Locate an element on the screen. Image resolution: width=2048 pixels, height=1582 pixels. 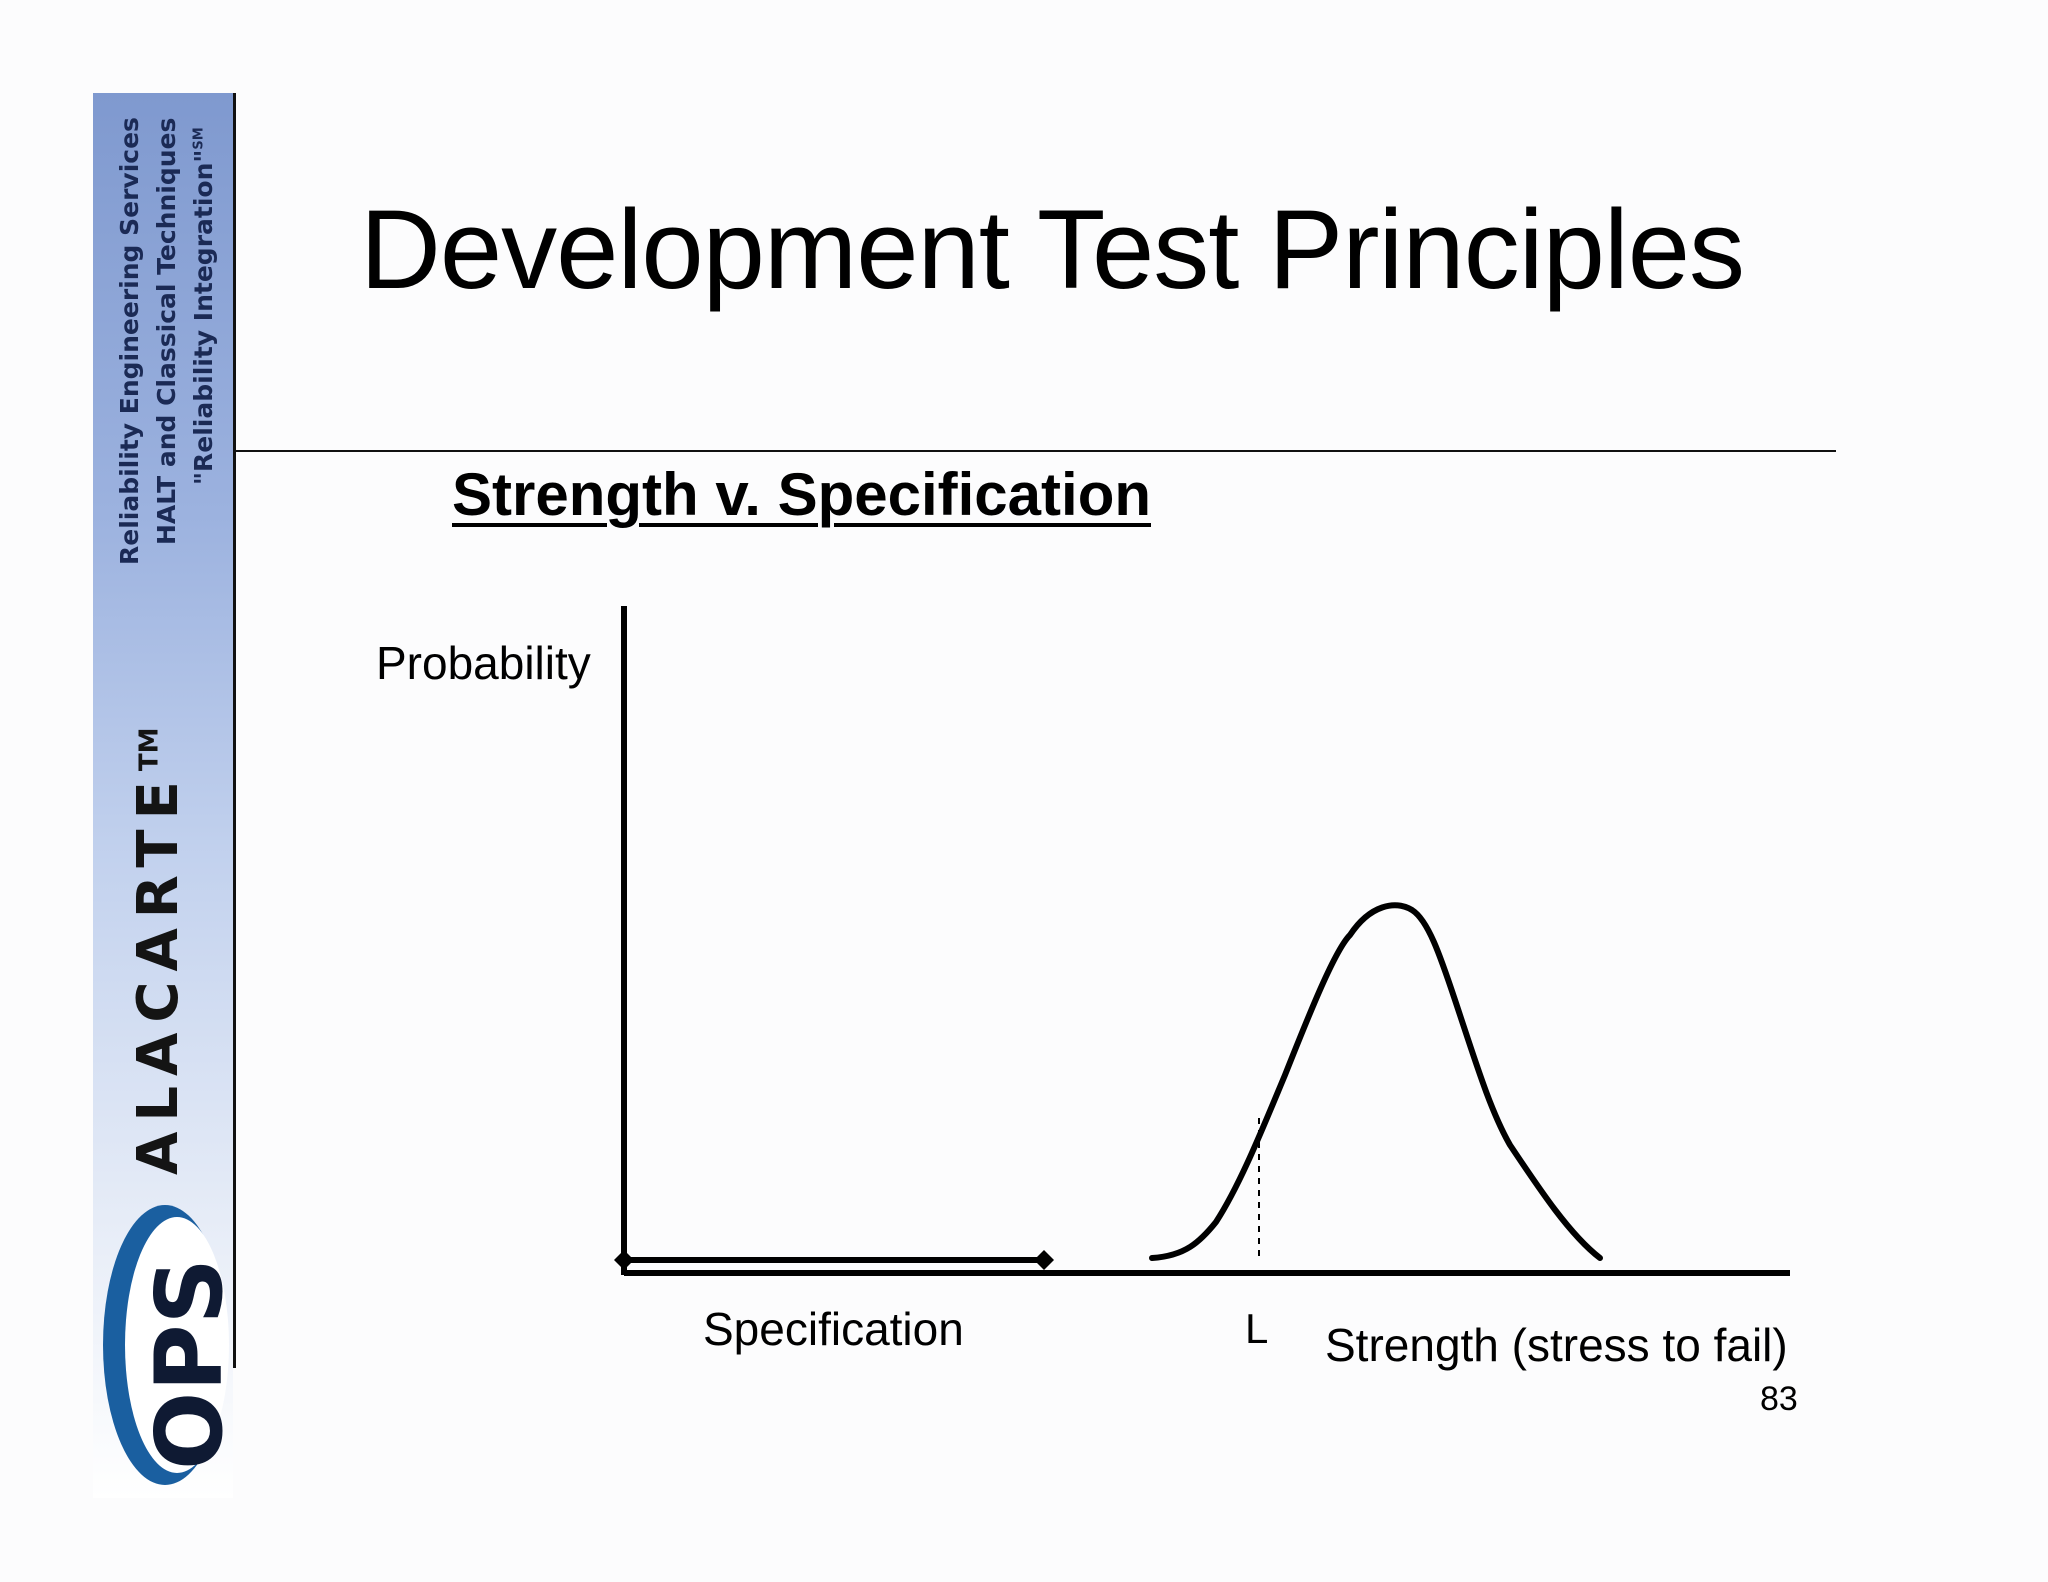
page-number: 83 is located at coordinates (1779, 1399).